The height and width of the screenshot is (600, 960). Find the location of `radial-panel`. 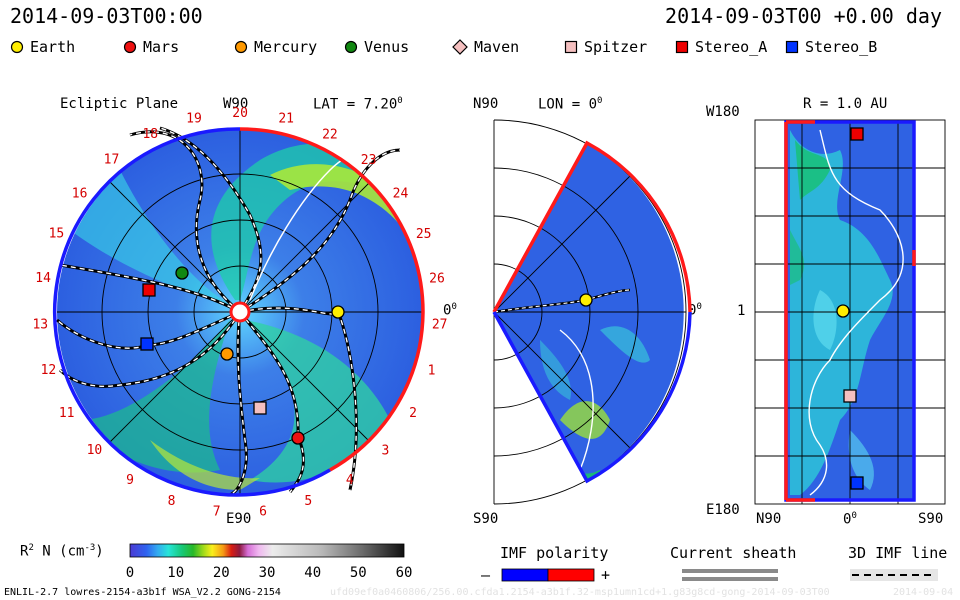

radial-panel is located at coordinates (850, 312).